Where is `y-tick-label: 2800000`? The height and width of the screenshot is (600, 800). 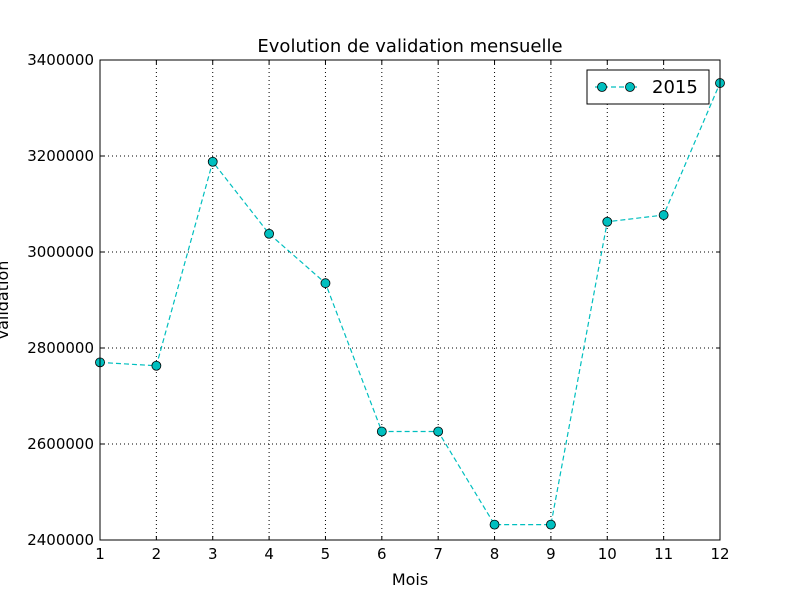 y-tick-label: 2800000 is located at coordinates (60, 348).